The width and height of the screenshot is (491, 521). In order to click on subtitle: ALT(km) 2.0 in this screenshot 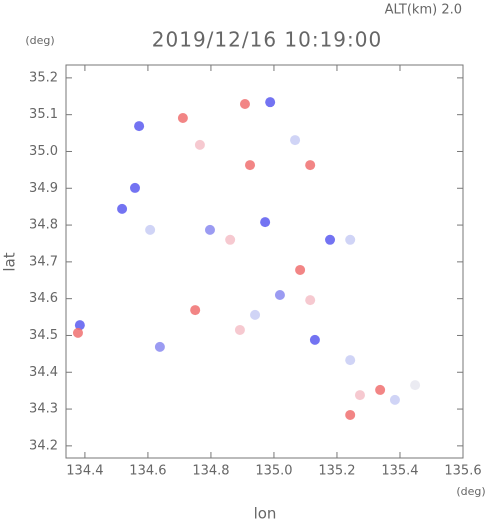, I will do `click(423, 10)`.